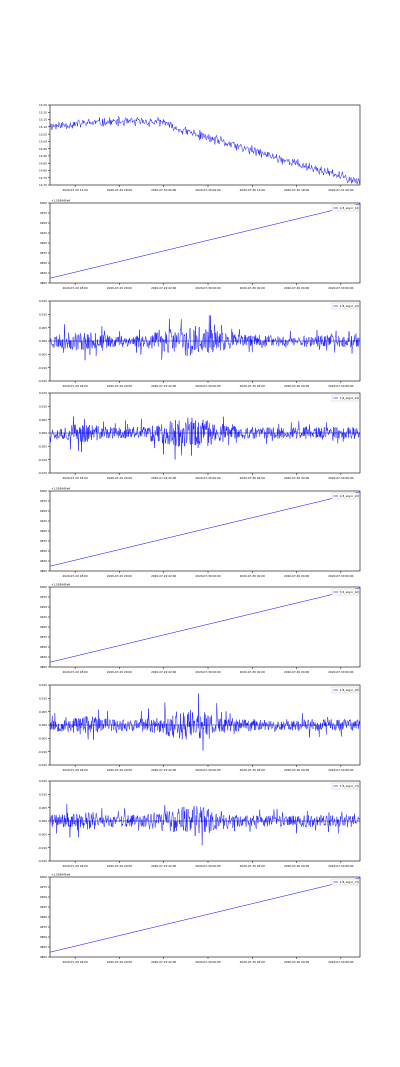 This screenshot has height=1067, width=400. Describe the element at coordinates (252, 190) in the screenshot. I see `x-tick-label: 2020-07-30 12:00` at that location.